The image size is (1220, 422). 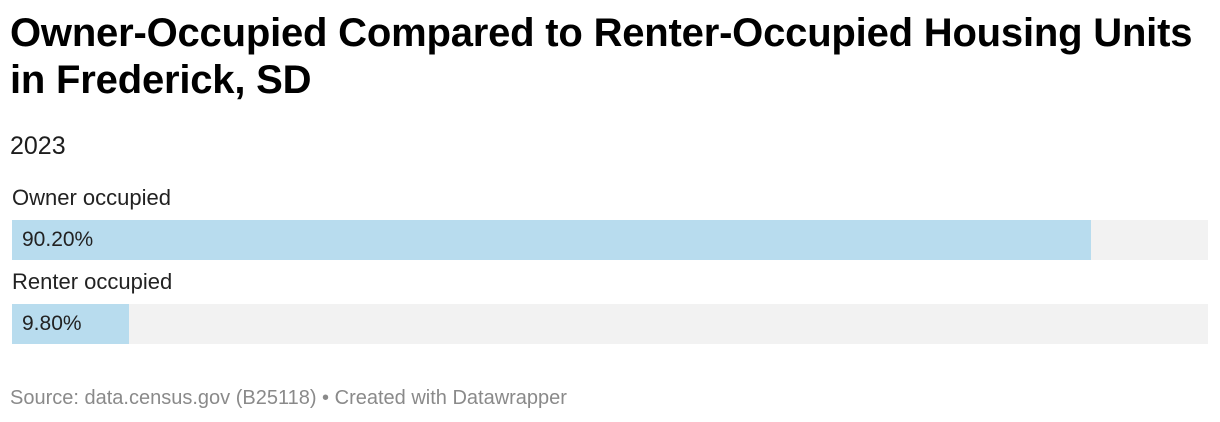 What do you see at coordinates (58, 239) in the screenshot?
I see `bar-value-label: 90.20%` at bounding box center [58, 239].